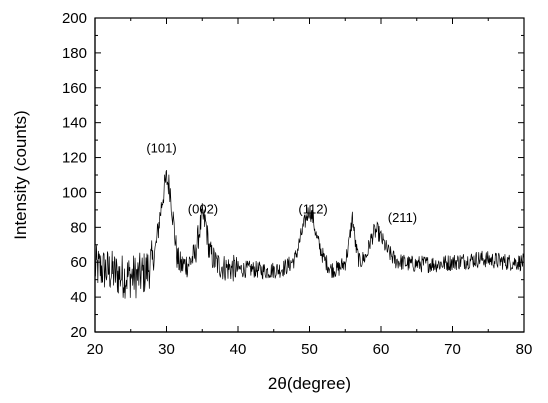  I want to click on y-tick-label: 160, so click(74, 88).